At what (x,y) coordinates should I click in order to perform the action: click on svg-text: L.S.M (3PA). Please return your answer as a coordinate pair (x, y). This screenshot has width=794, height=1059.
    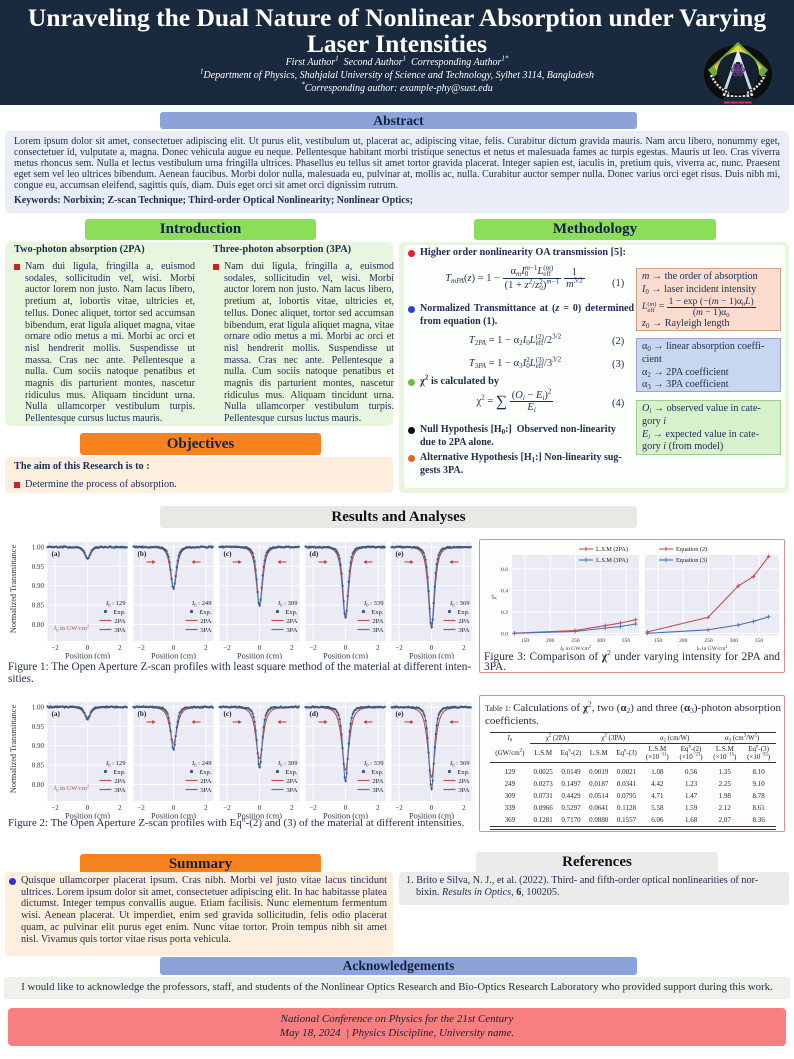
    Looking at the image, I should click on (612, 560).